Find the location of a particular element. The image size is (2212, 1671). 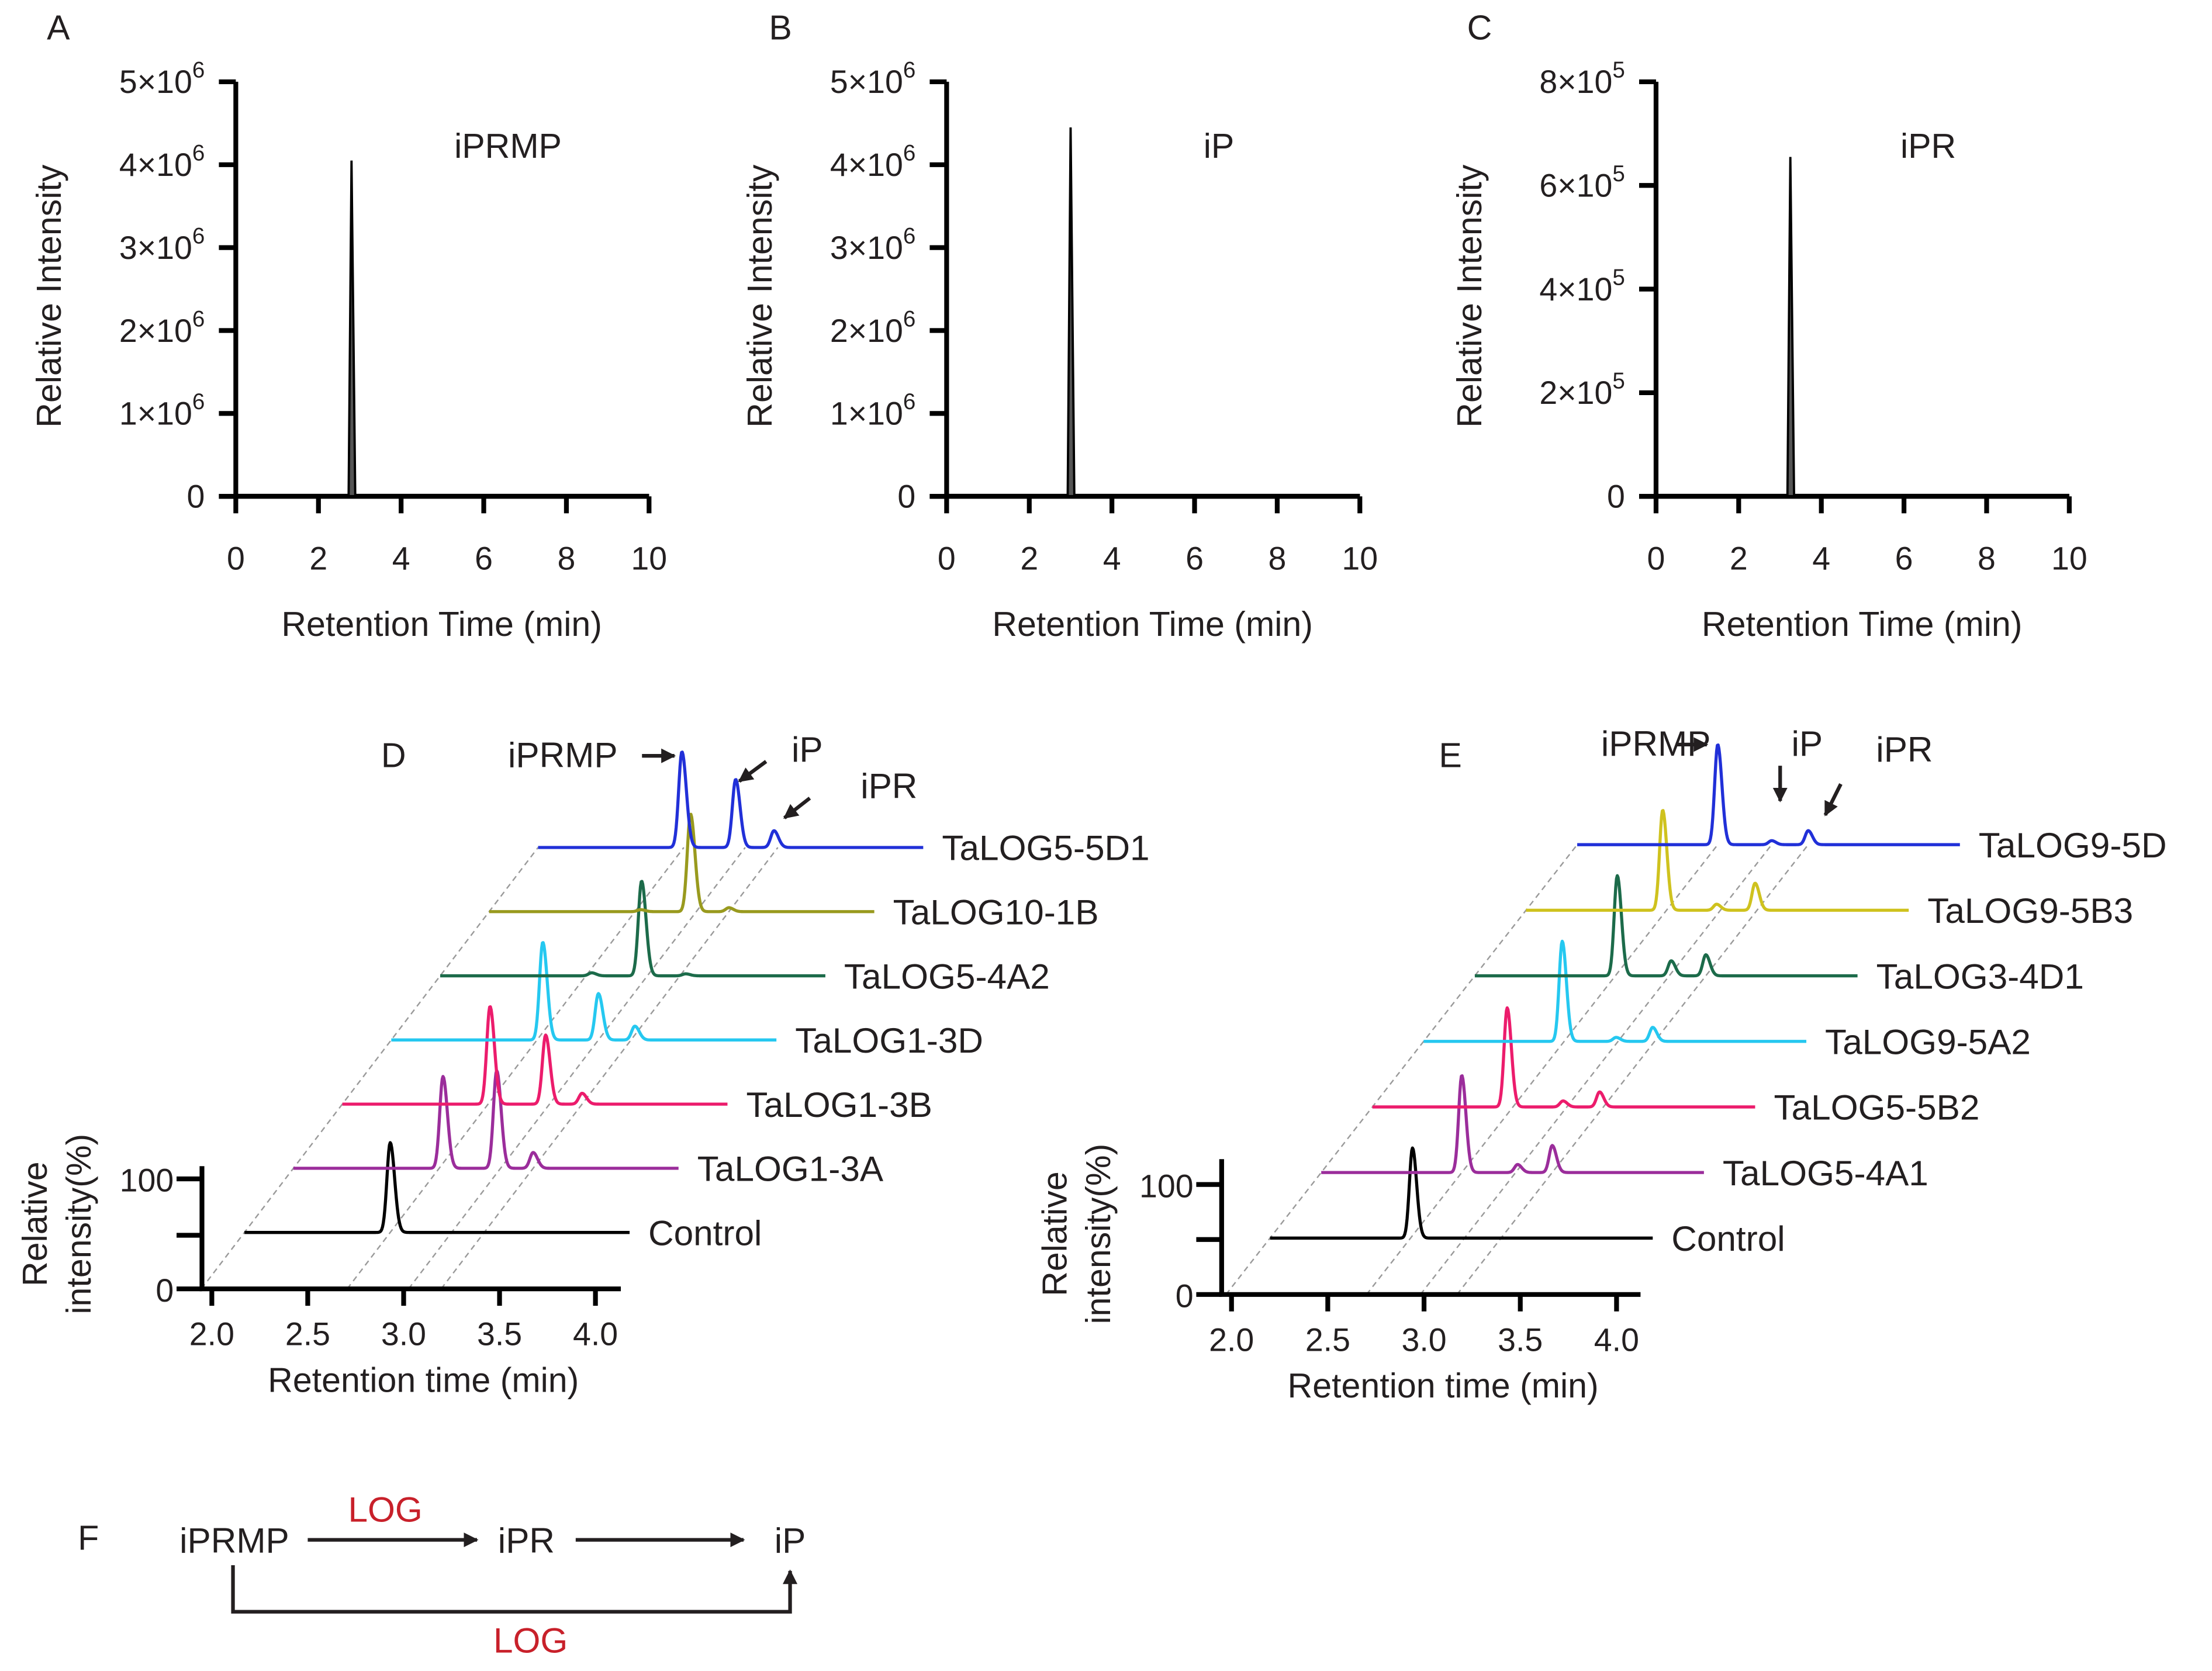

trace-talog9-5d is located at coordinates (1768, 794).